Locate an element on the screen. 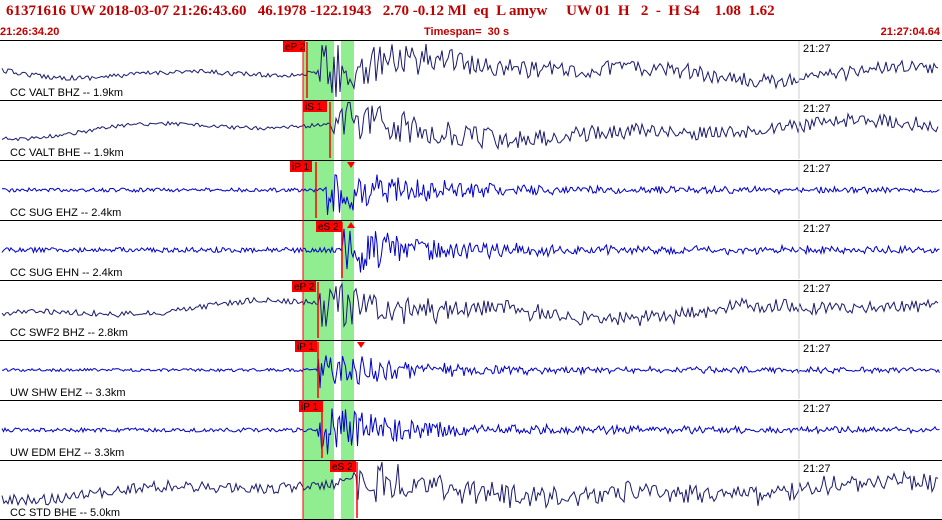 This screenshot has width=942, height=520. trace-row: eS 2 21:27 CC STD BHE -- 5.0km is located at coordinates (471, 490).